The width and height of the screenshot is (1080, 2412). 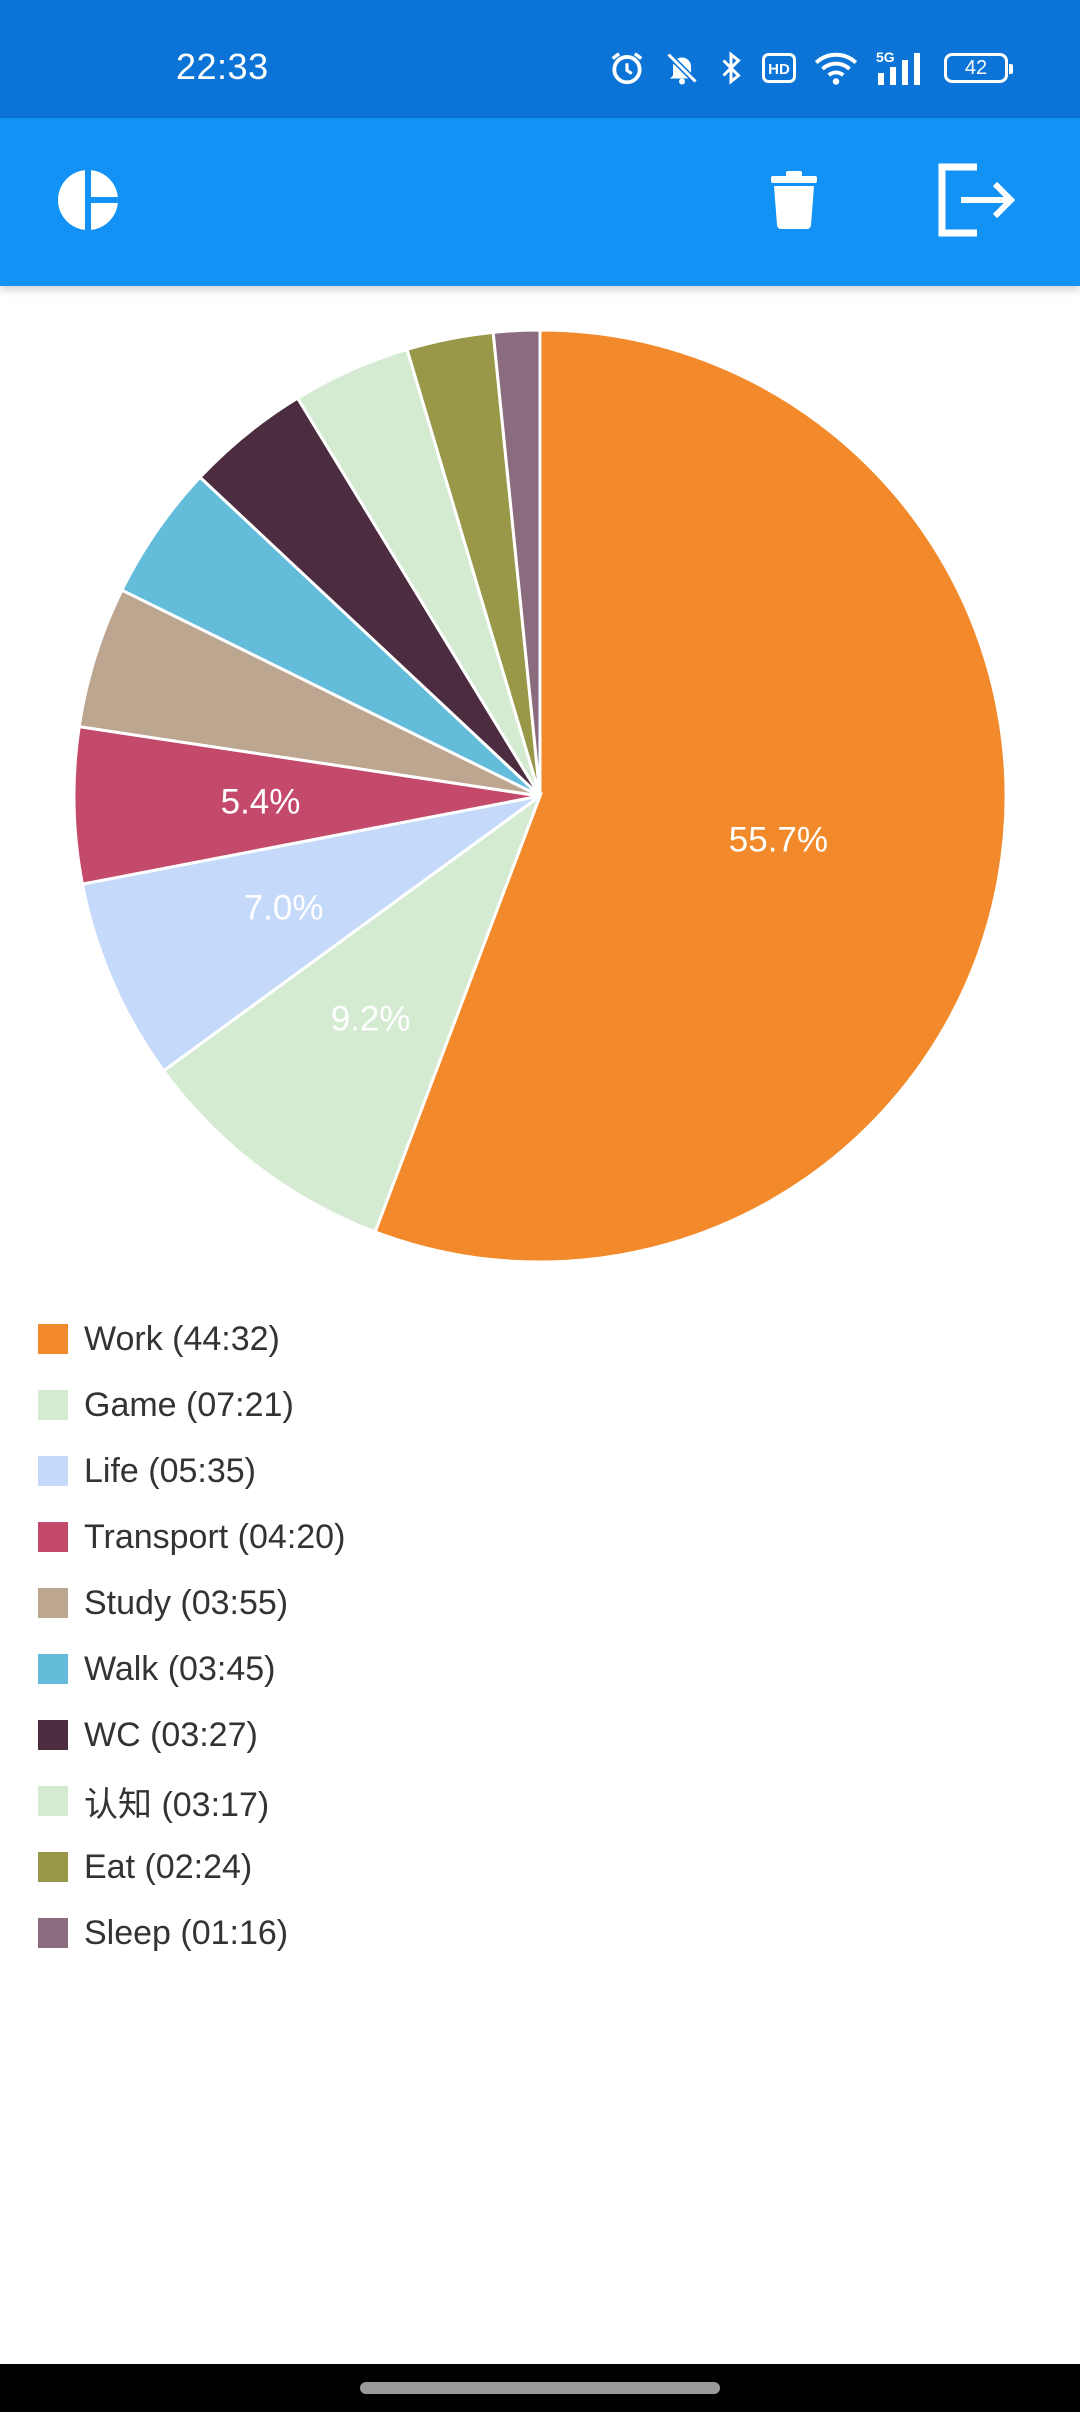 What do you see at coordinates (261, 802) in the screenshot?
I see `slice-data-label: 5.4%` at bounding box center [261, 802].